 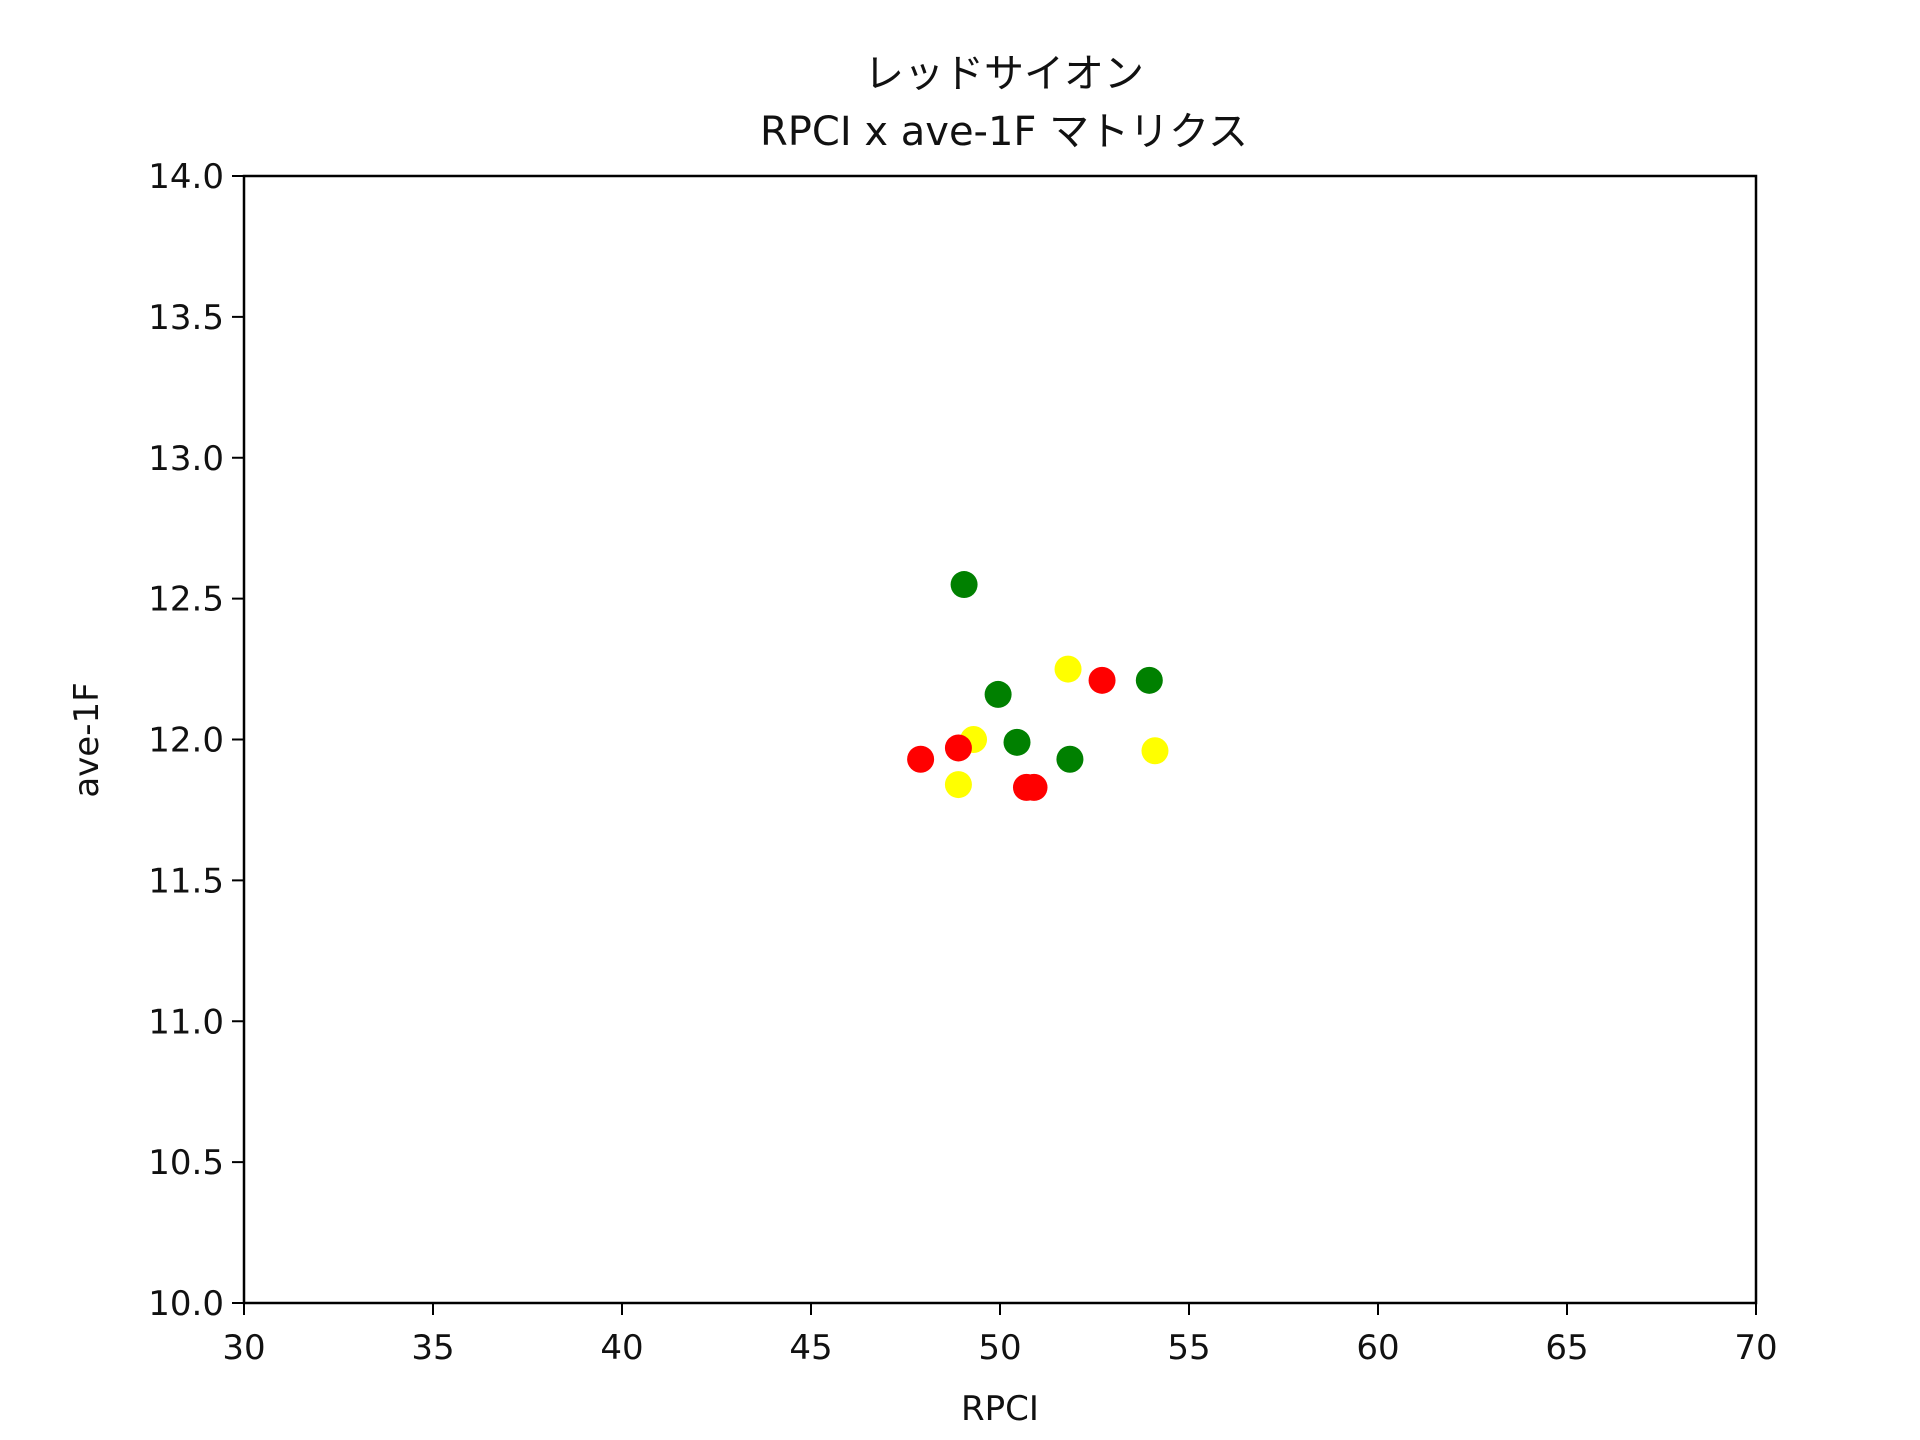 I want to click on y-tick-label: 12.5, so click(x=186, y=600).